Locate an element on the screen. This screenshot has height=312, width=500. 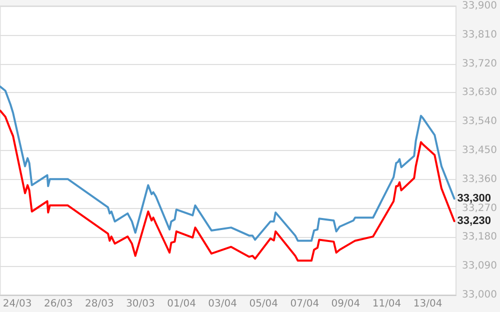
x-tick-label: 11/04 is located at coordinates (387, 304).